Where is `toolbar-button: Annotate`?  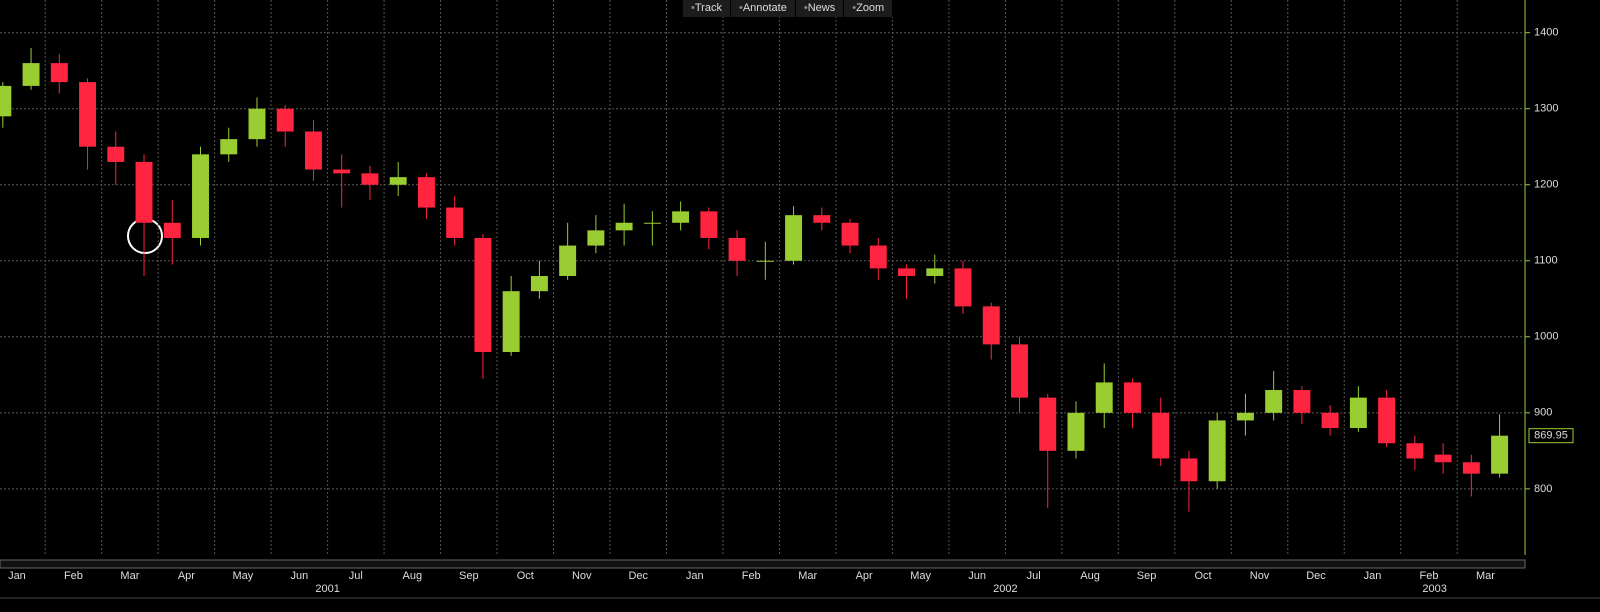 toolbar-button: Annotate is located at coordinates (763, 8).